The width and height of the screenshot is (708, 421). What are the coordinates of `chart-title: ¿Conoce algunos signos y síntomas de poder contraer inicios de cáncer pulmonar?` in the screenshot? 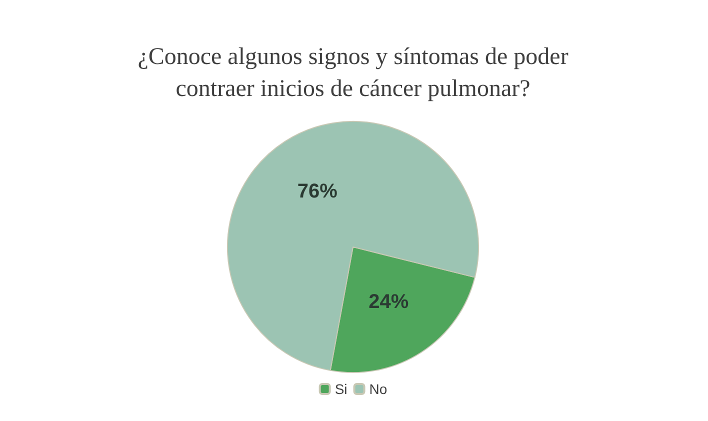 It's located at (353, 73).